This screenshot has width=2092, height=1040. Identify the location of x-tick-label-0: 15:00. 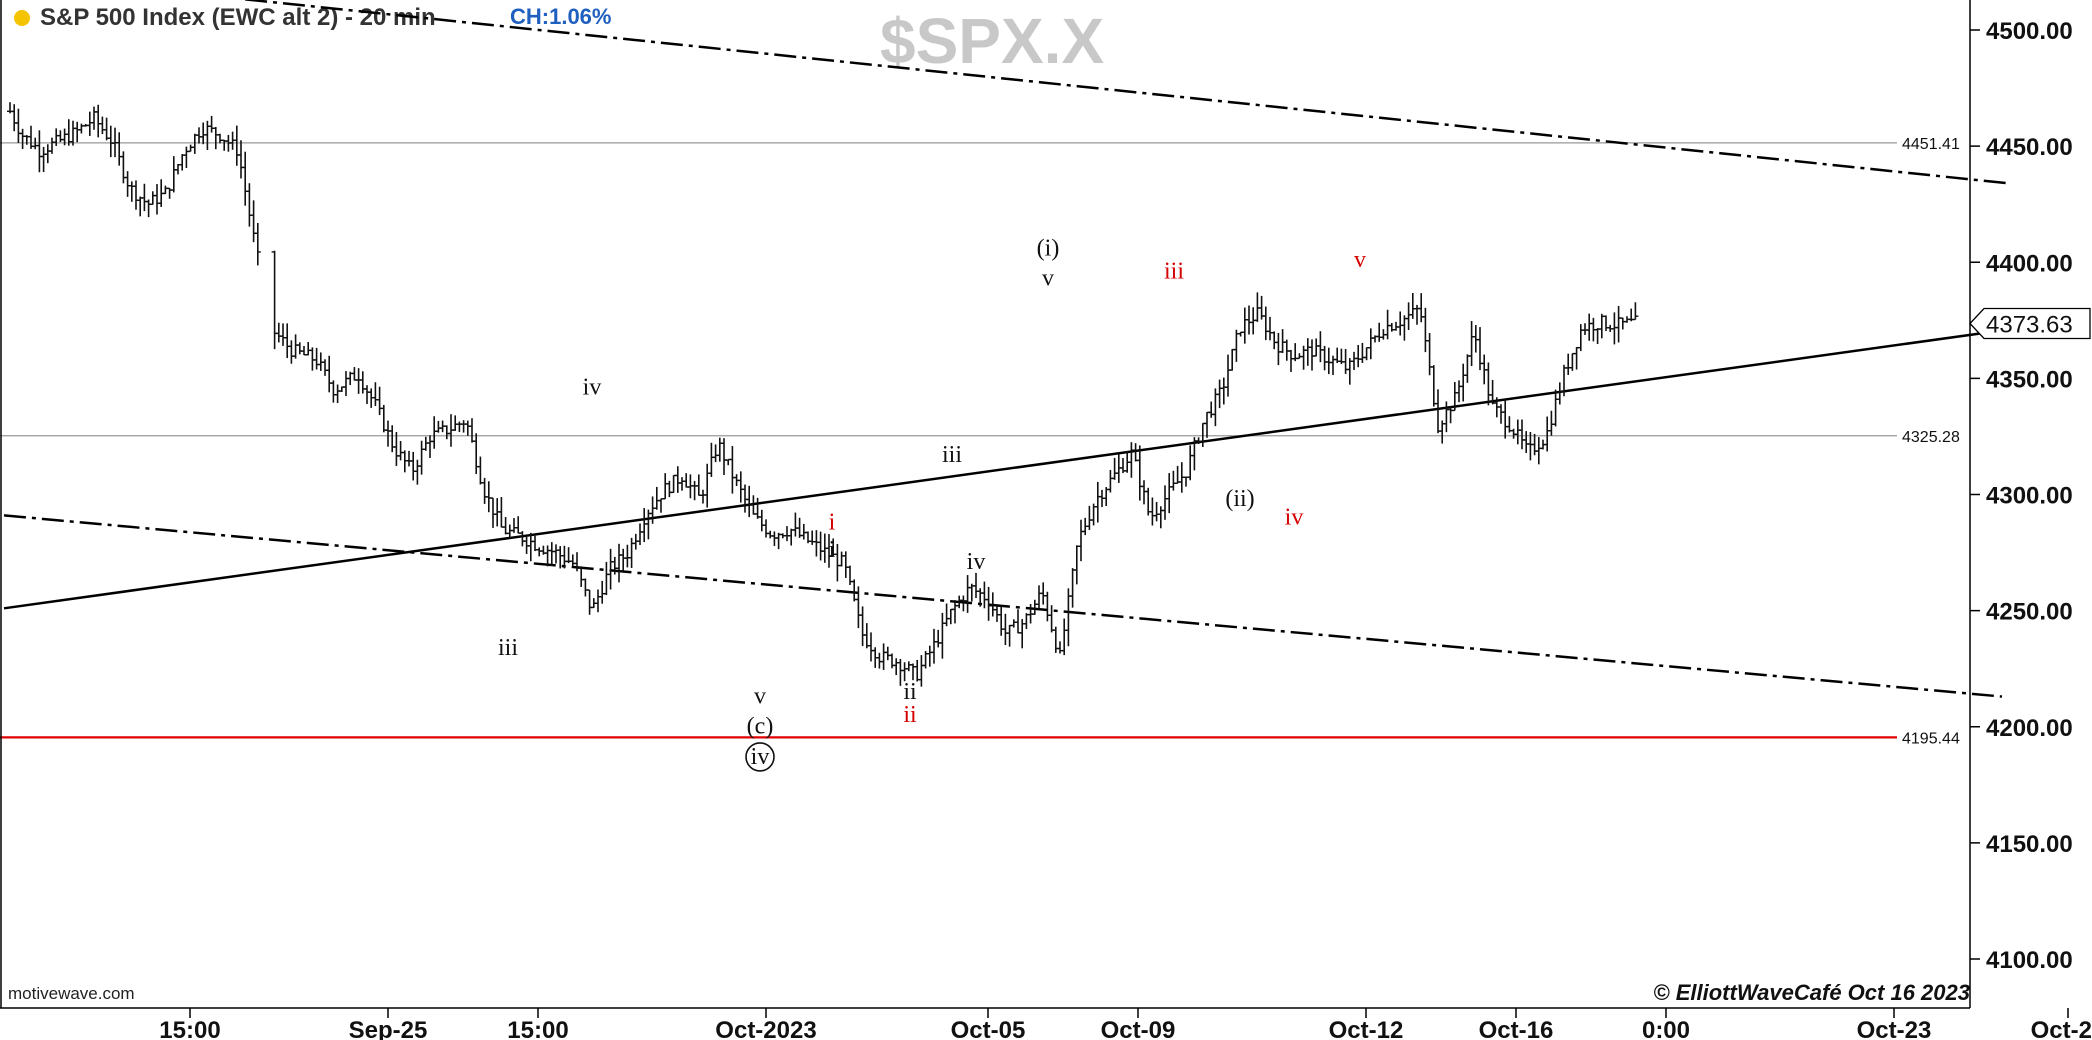
(189, 1028).